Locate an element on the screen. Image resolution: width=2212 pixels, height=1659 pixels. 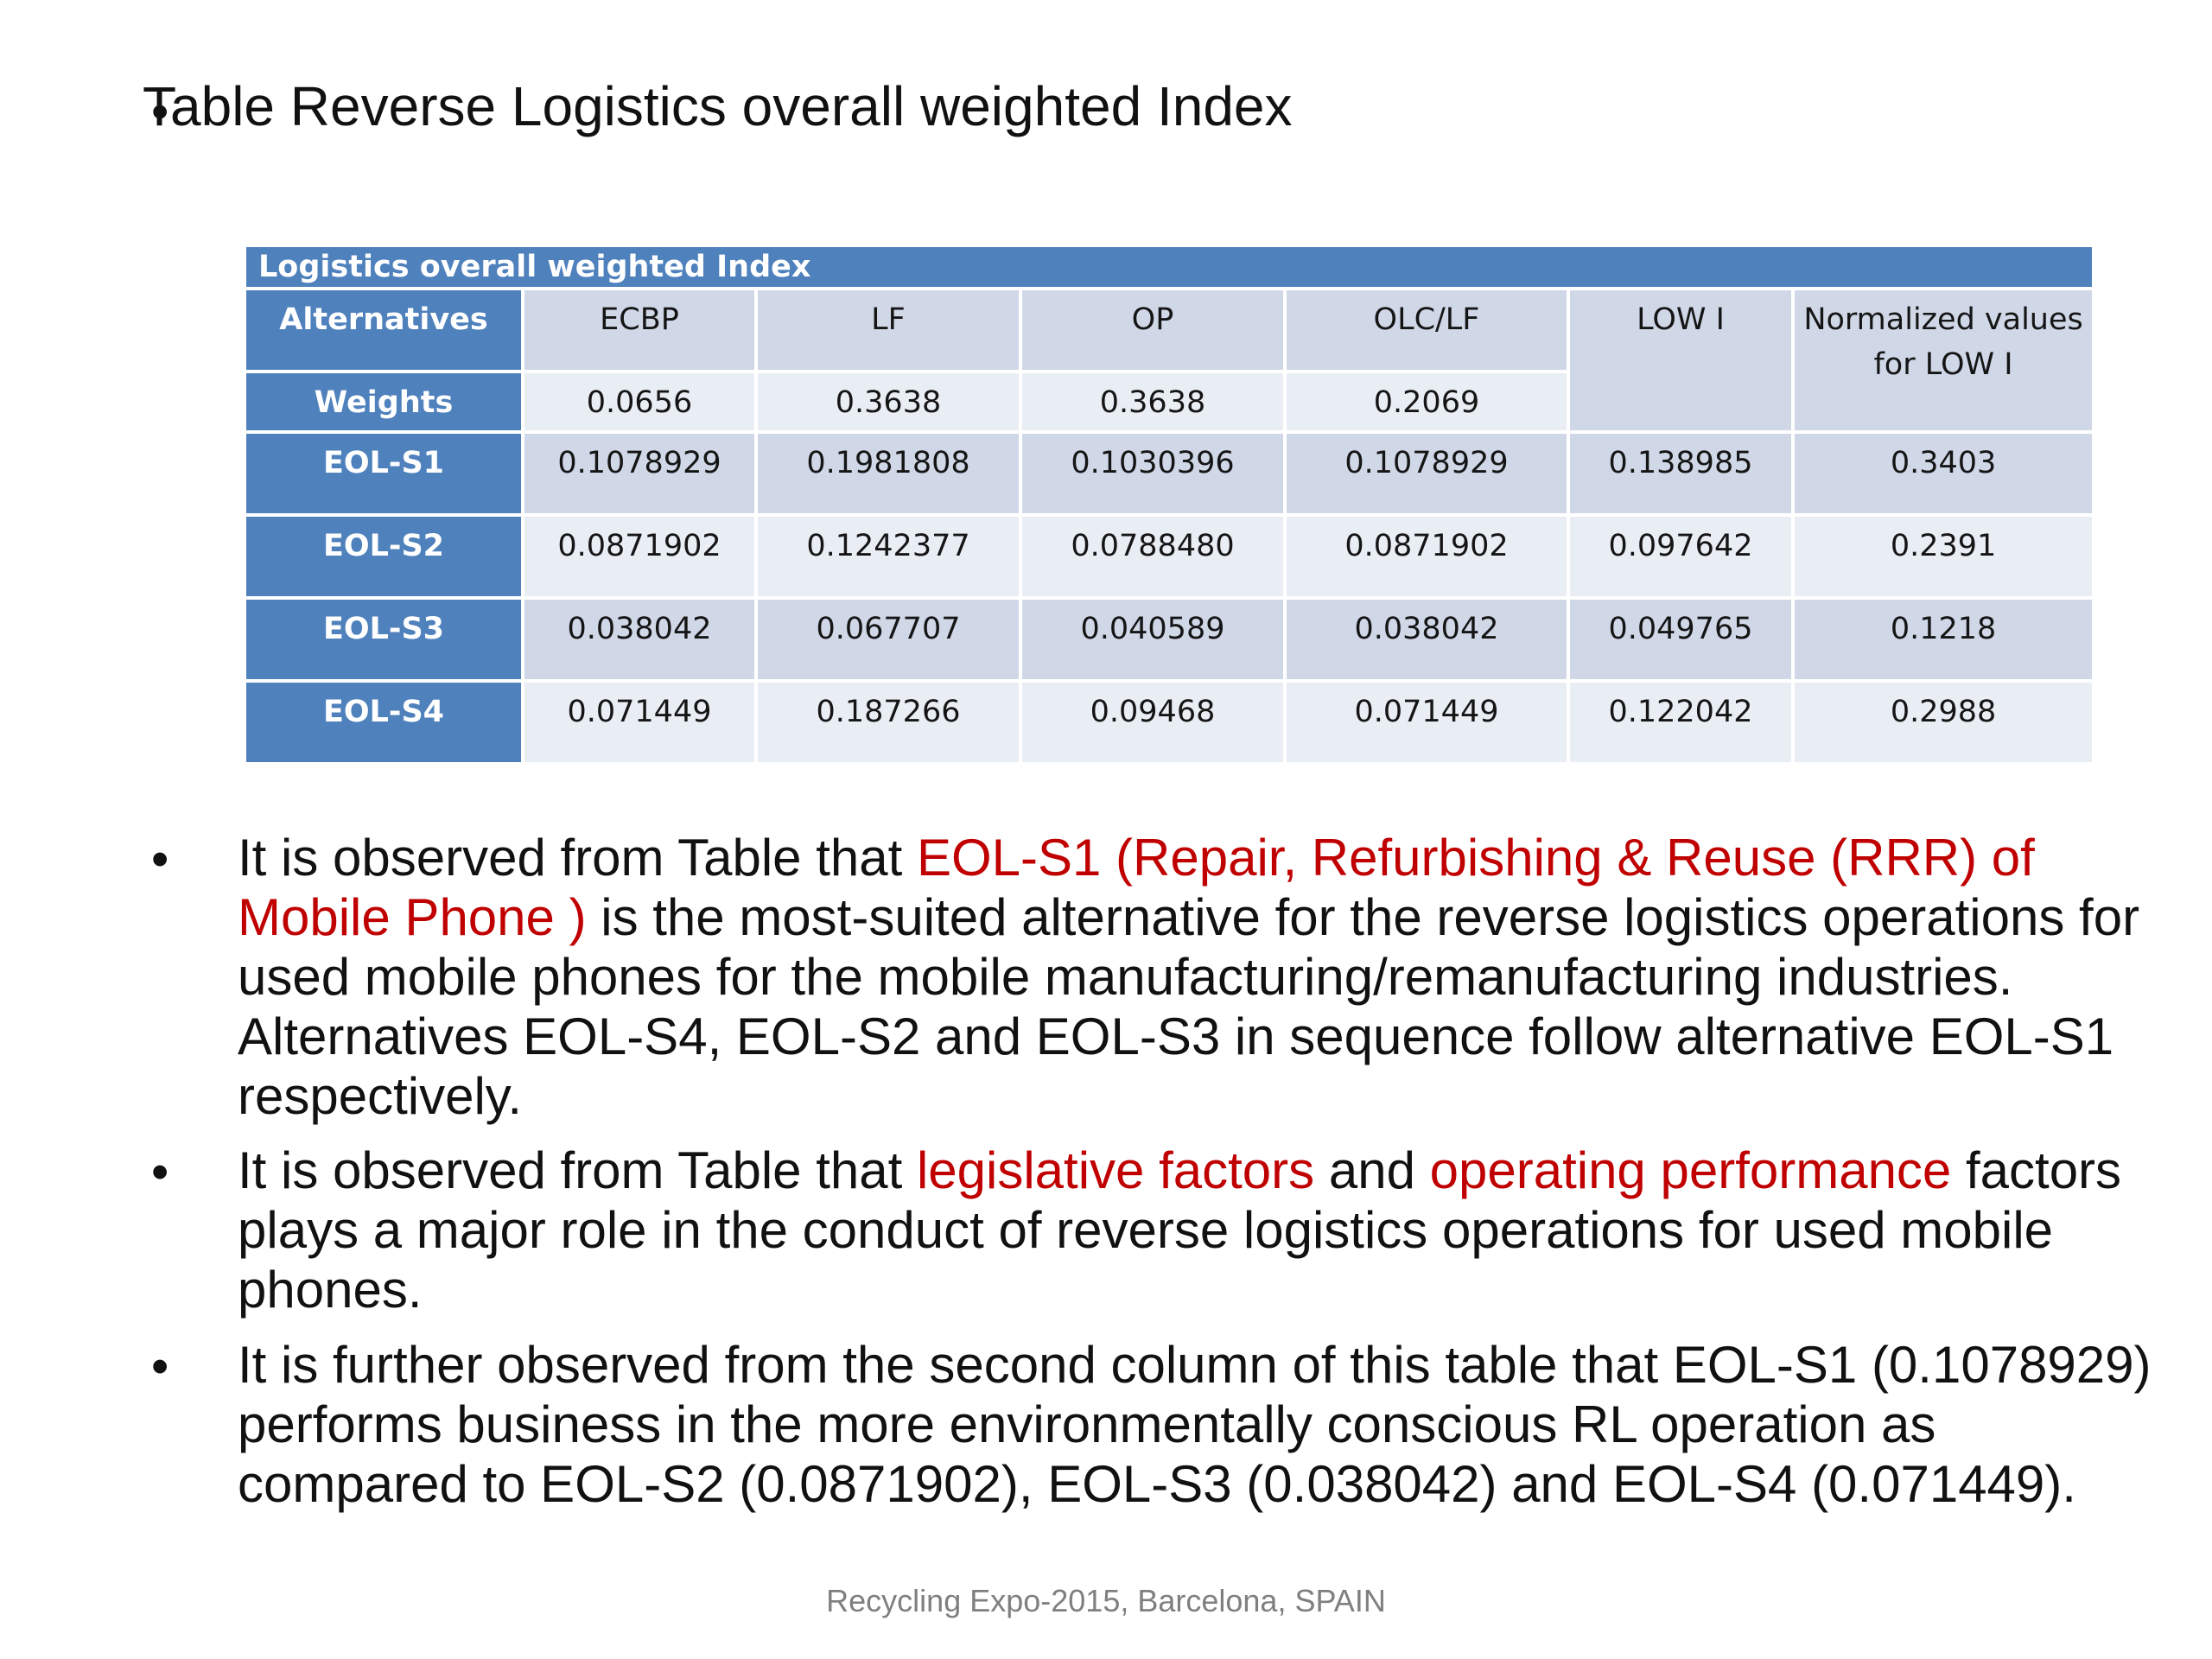
cell-op: 0.1030396 is located at coordinates (1153, 473).